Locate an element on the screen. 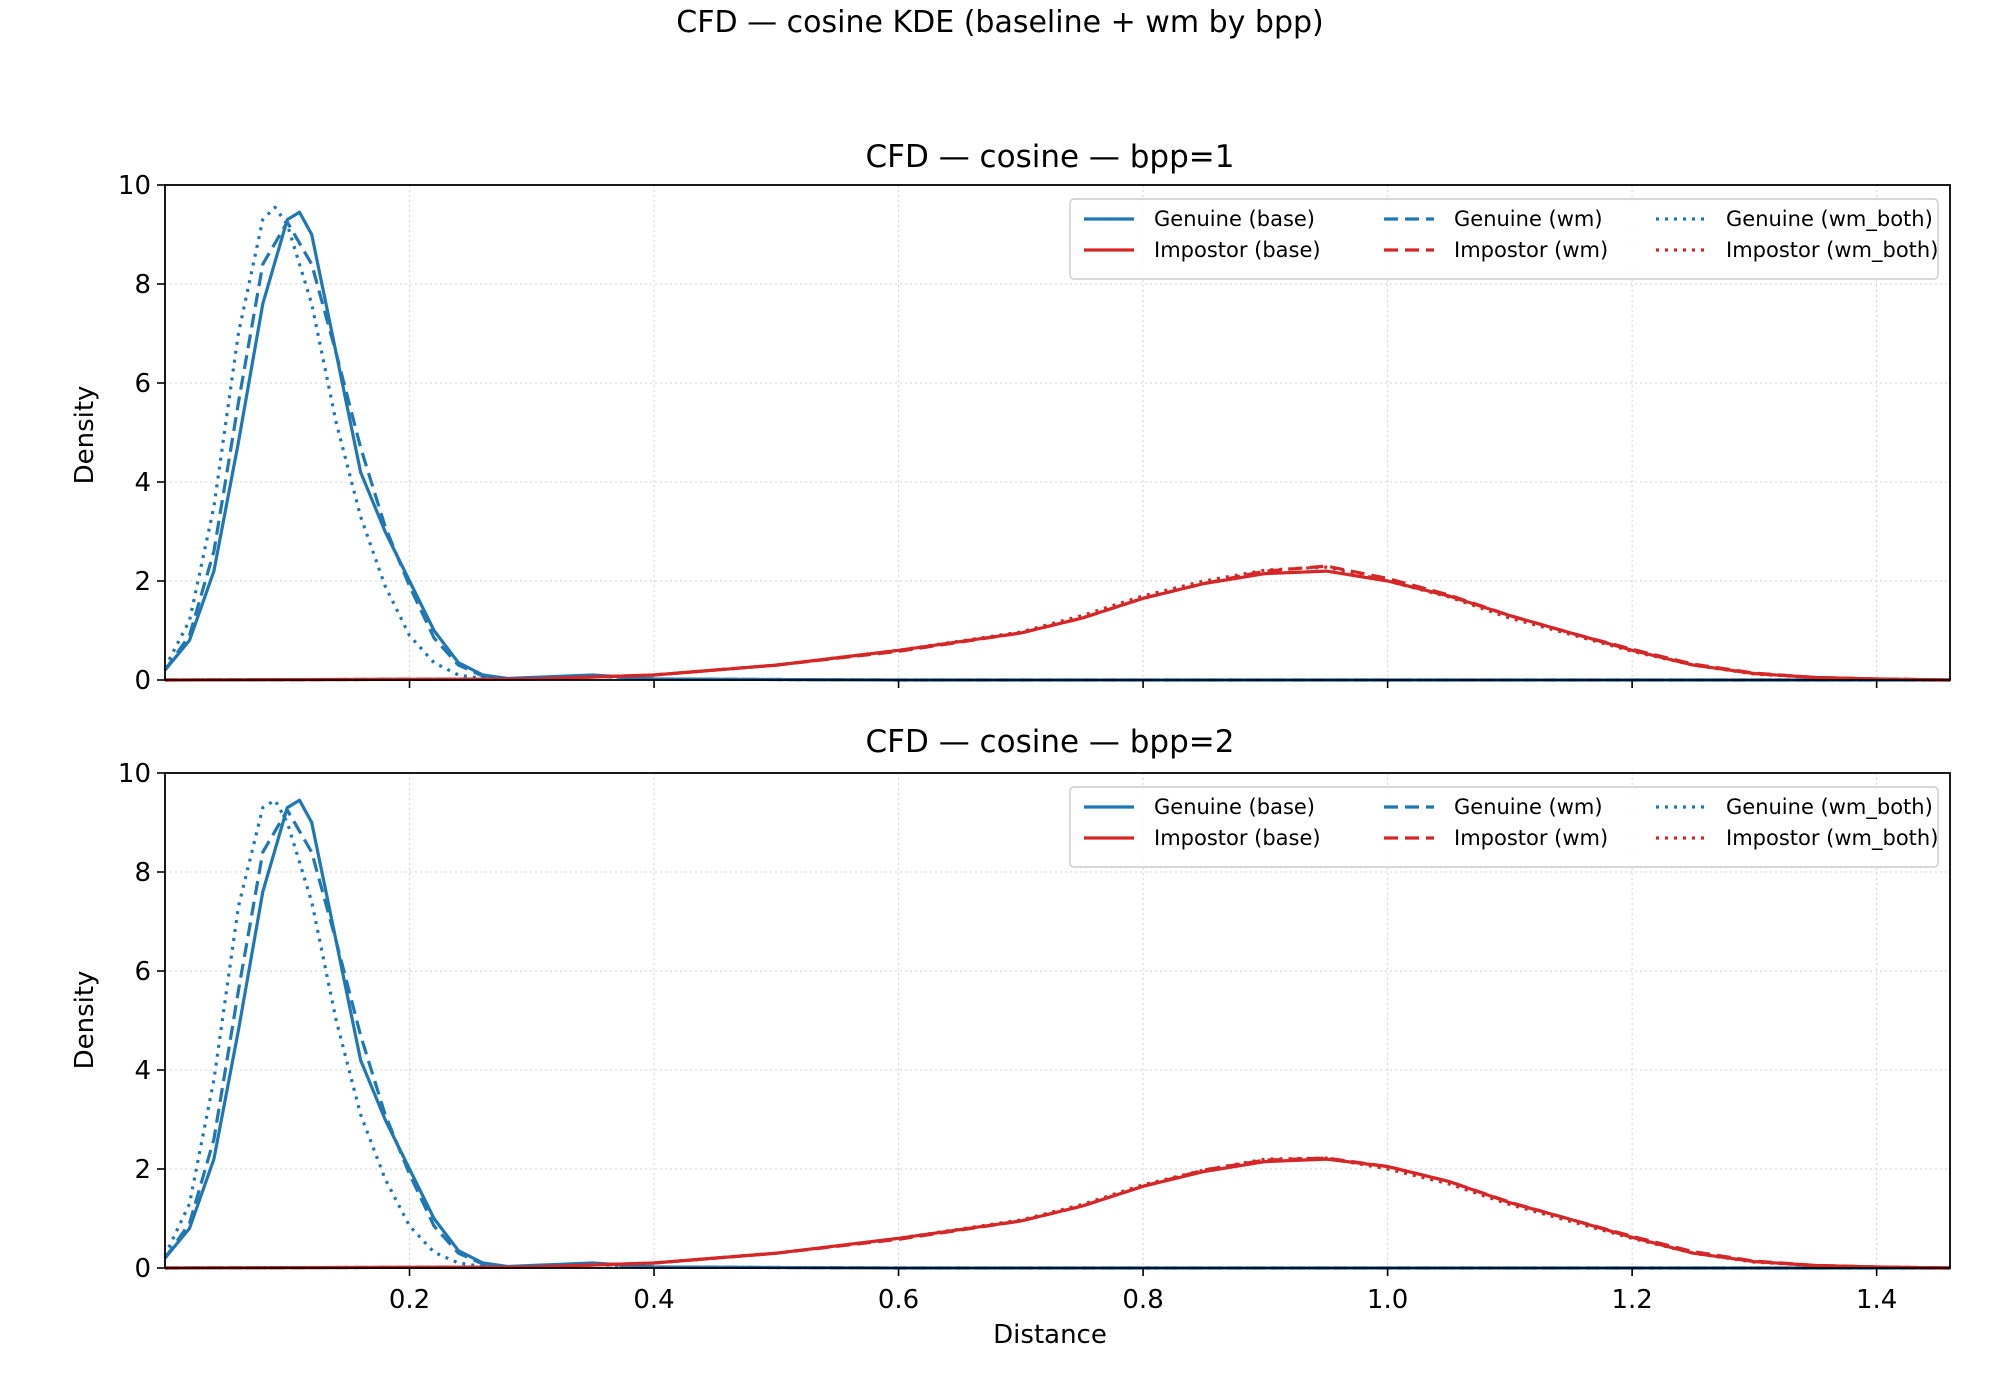  x-tick-label: 1.0 is located at coordinates (1387, 1300).